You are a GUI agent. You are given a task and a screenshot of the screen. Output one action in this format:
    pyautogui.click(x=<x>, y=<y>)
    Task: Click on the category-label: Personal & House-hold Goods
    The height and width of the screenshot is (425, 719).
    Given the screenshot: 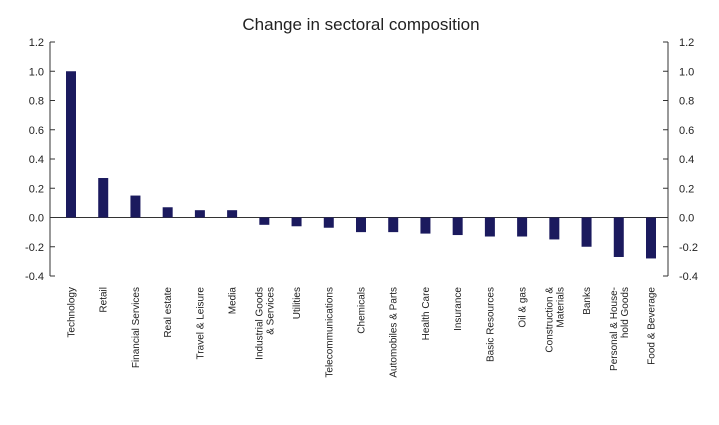 What is the action you would take?
    pyautogui.click(x=620, y=329)
    